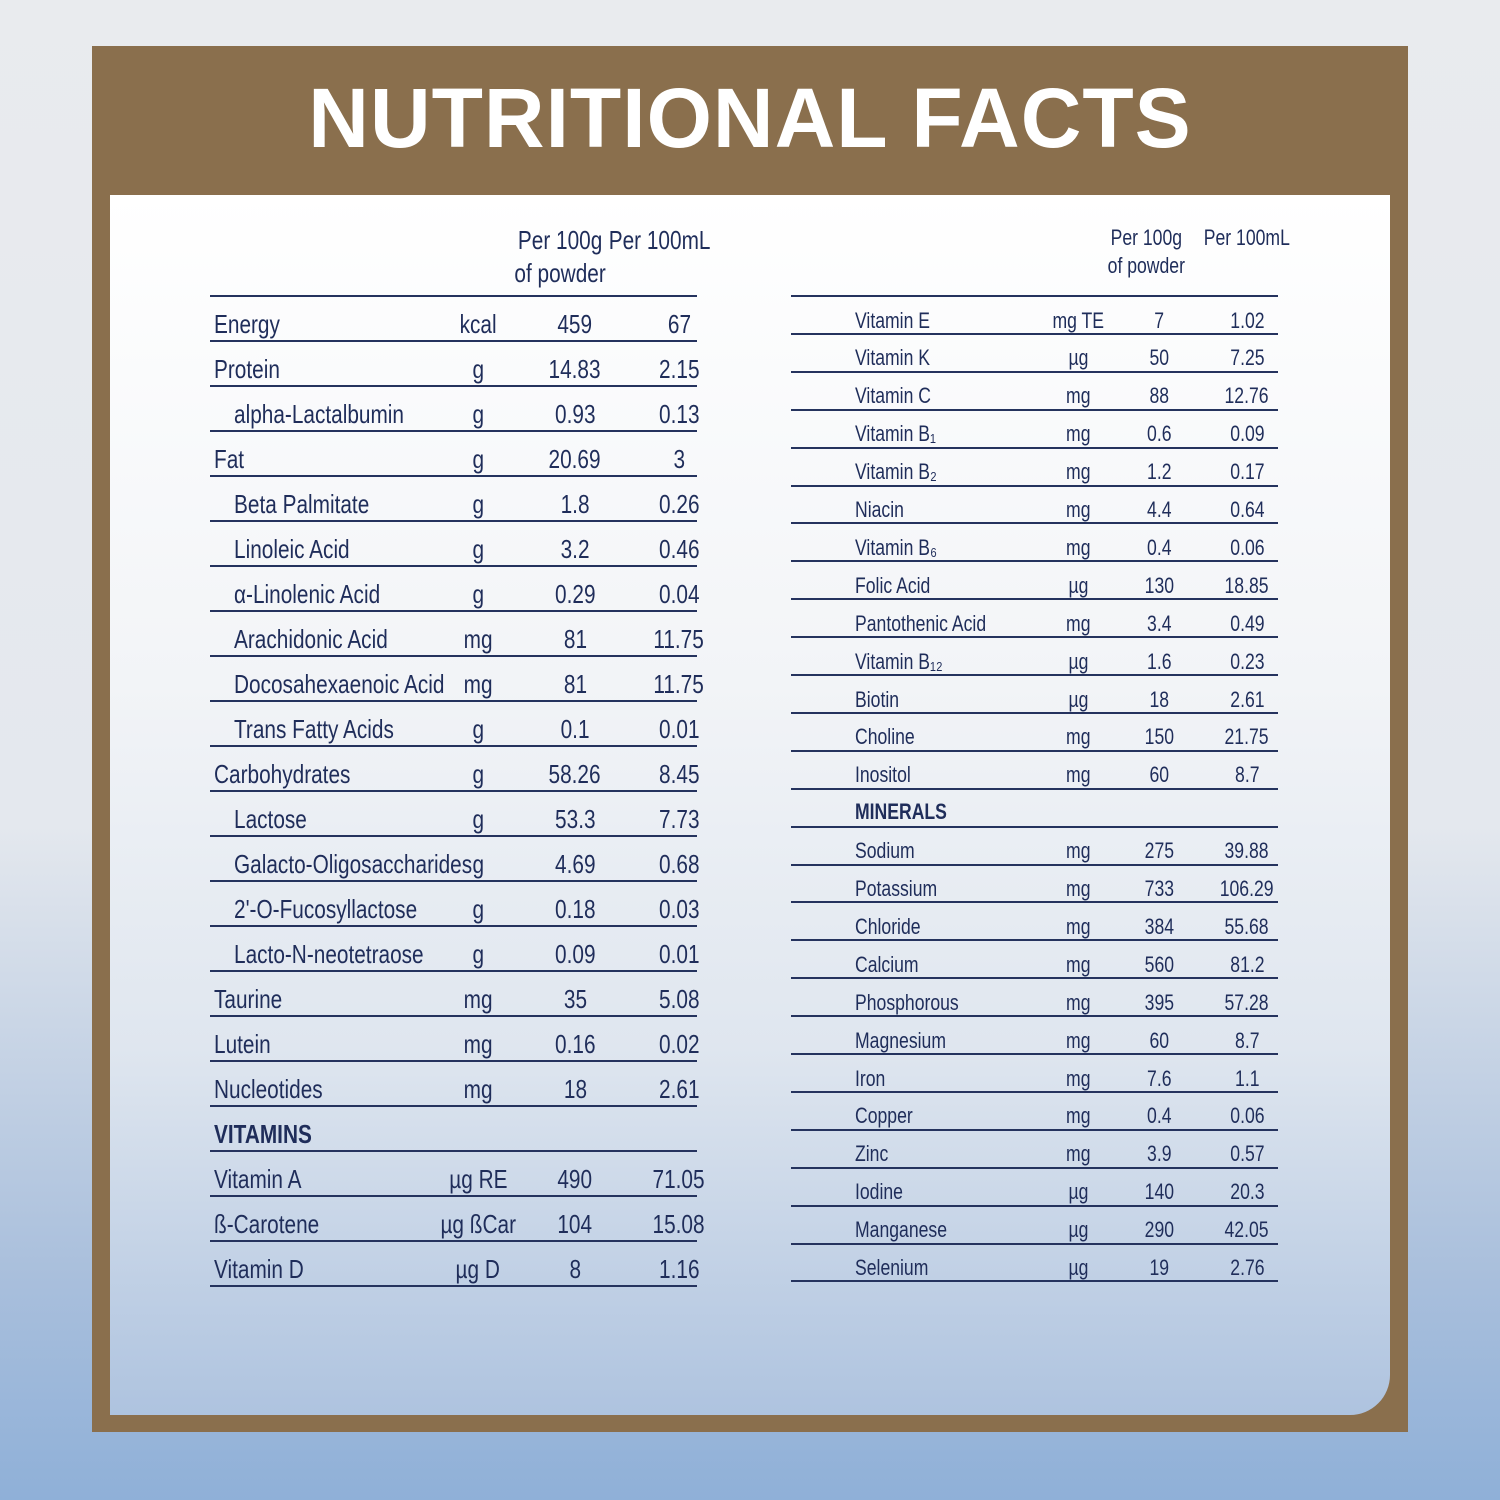 Image resolution: width=1500 pixels, height=1500 pixels. I want to click on row-value: 42.05, so click(1247, 1230).